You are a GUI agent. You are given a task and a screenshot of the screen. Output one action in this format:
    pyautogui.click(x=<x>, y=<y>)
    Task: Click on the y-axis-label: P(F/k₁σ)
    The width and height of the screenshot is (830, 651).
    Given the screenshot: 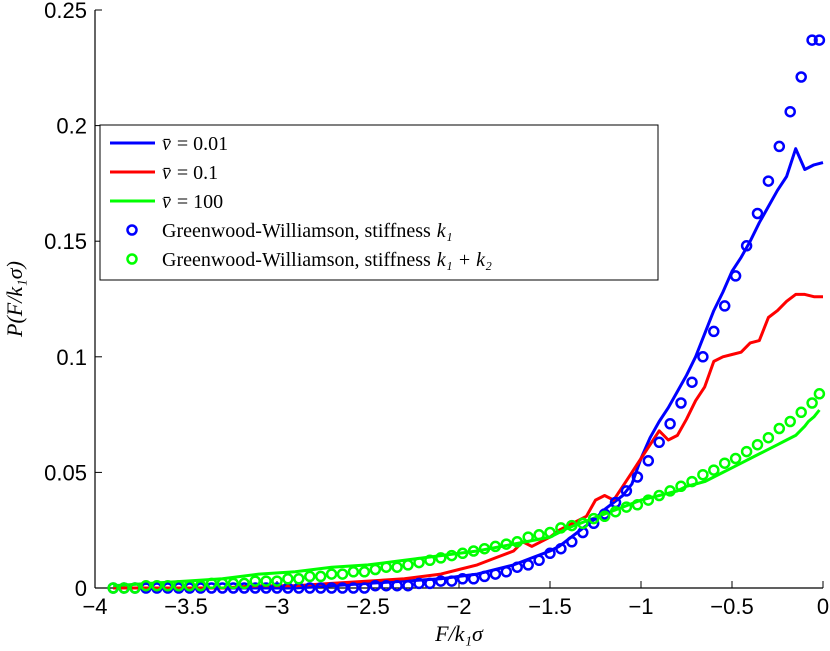 What is the action you would take?
    pyautogui.click(x=14, y=299)
    